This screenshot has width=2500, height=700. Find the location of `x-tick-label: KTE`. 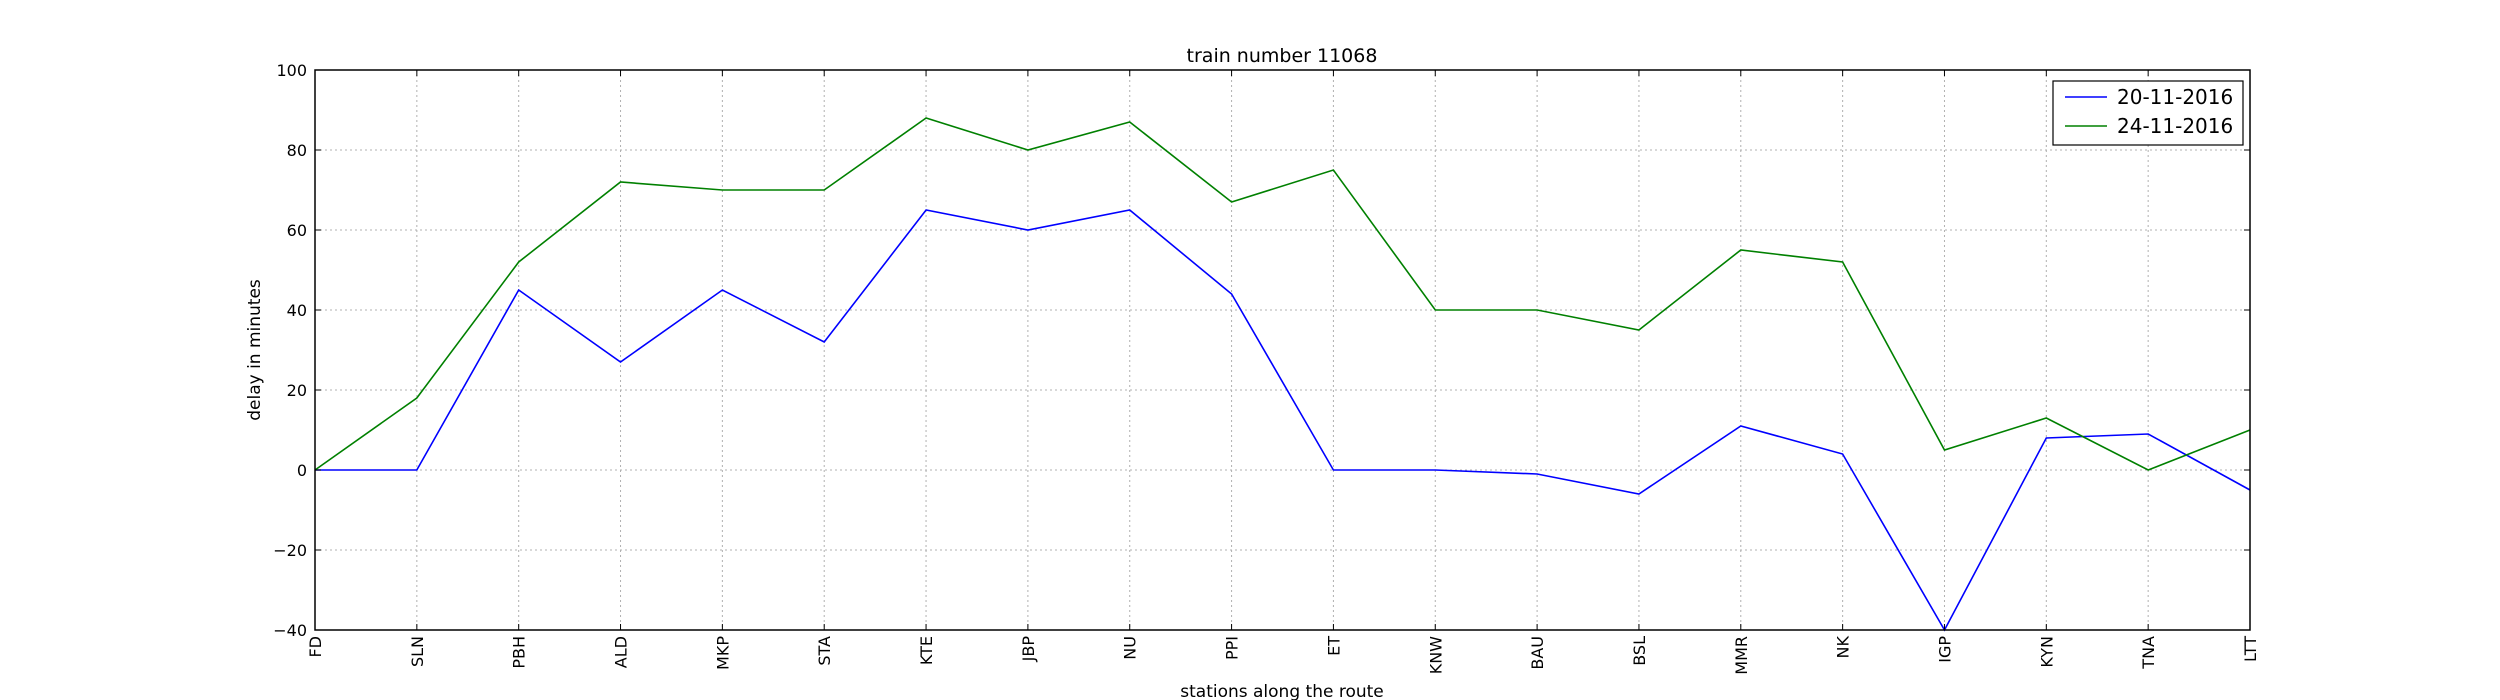

x-tick-label: KTE is located at coordinates (926, 650).